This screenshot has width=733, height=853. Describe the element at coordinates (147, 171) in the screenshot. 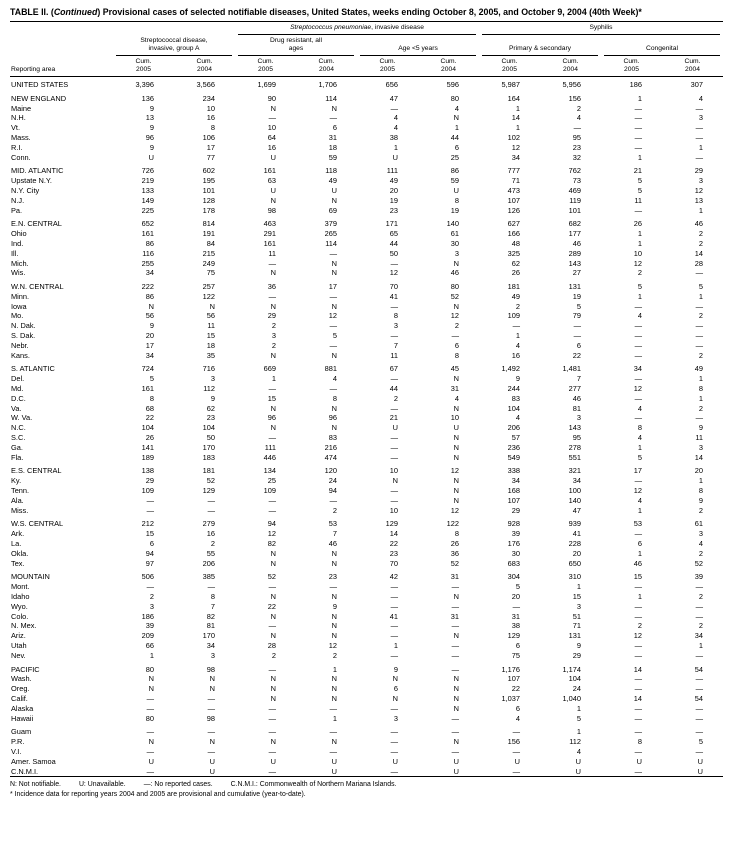

I see `value-cell: 726` at that location.